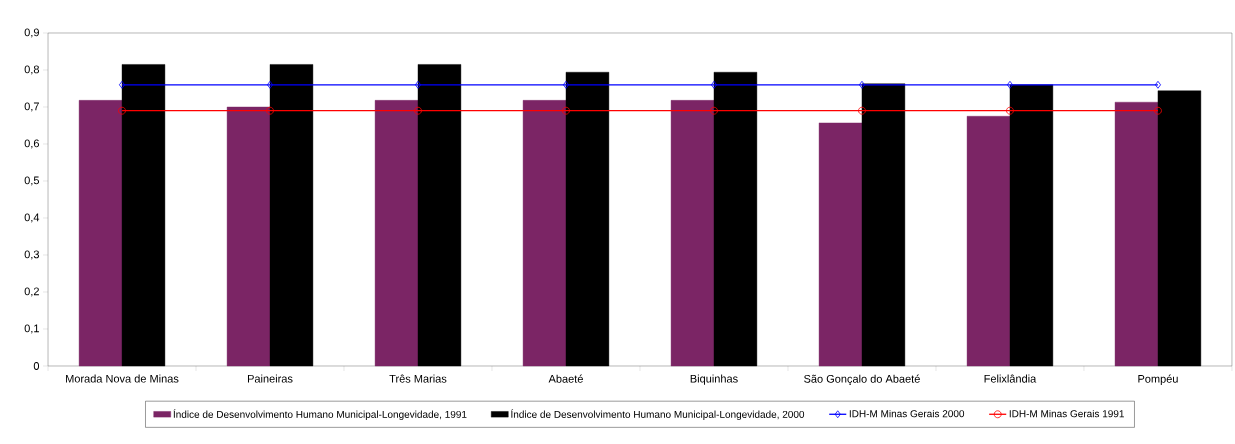 This screenshot has width=1235, height=444. Describe the element at coordinates (31, 107) in the screenshot. I see `y-tick-label: 0,7` at that location.